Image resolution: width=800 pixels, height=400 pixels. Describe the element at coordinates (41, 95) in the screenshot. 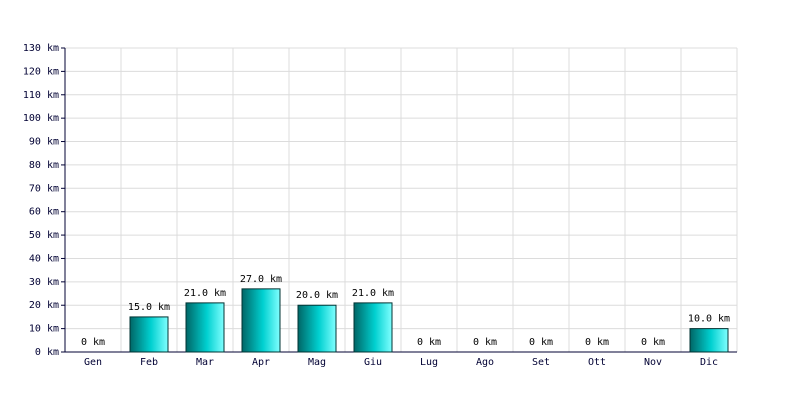

I see `y-tick-label: 110 km` at that location.